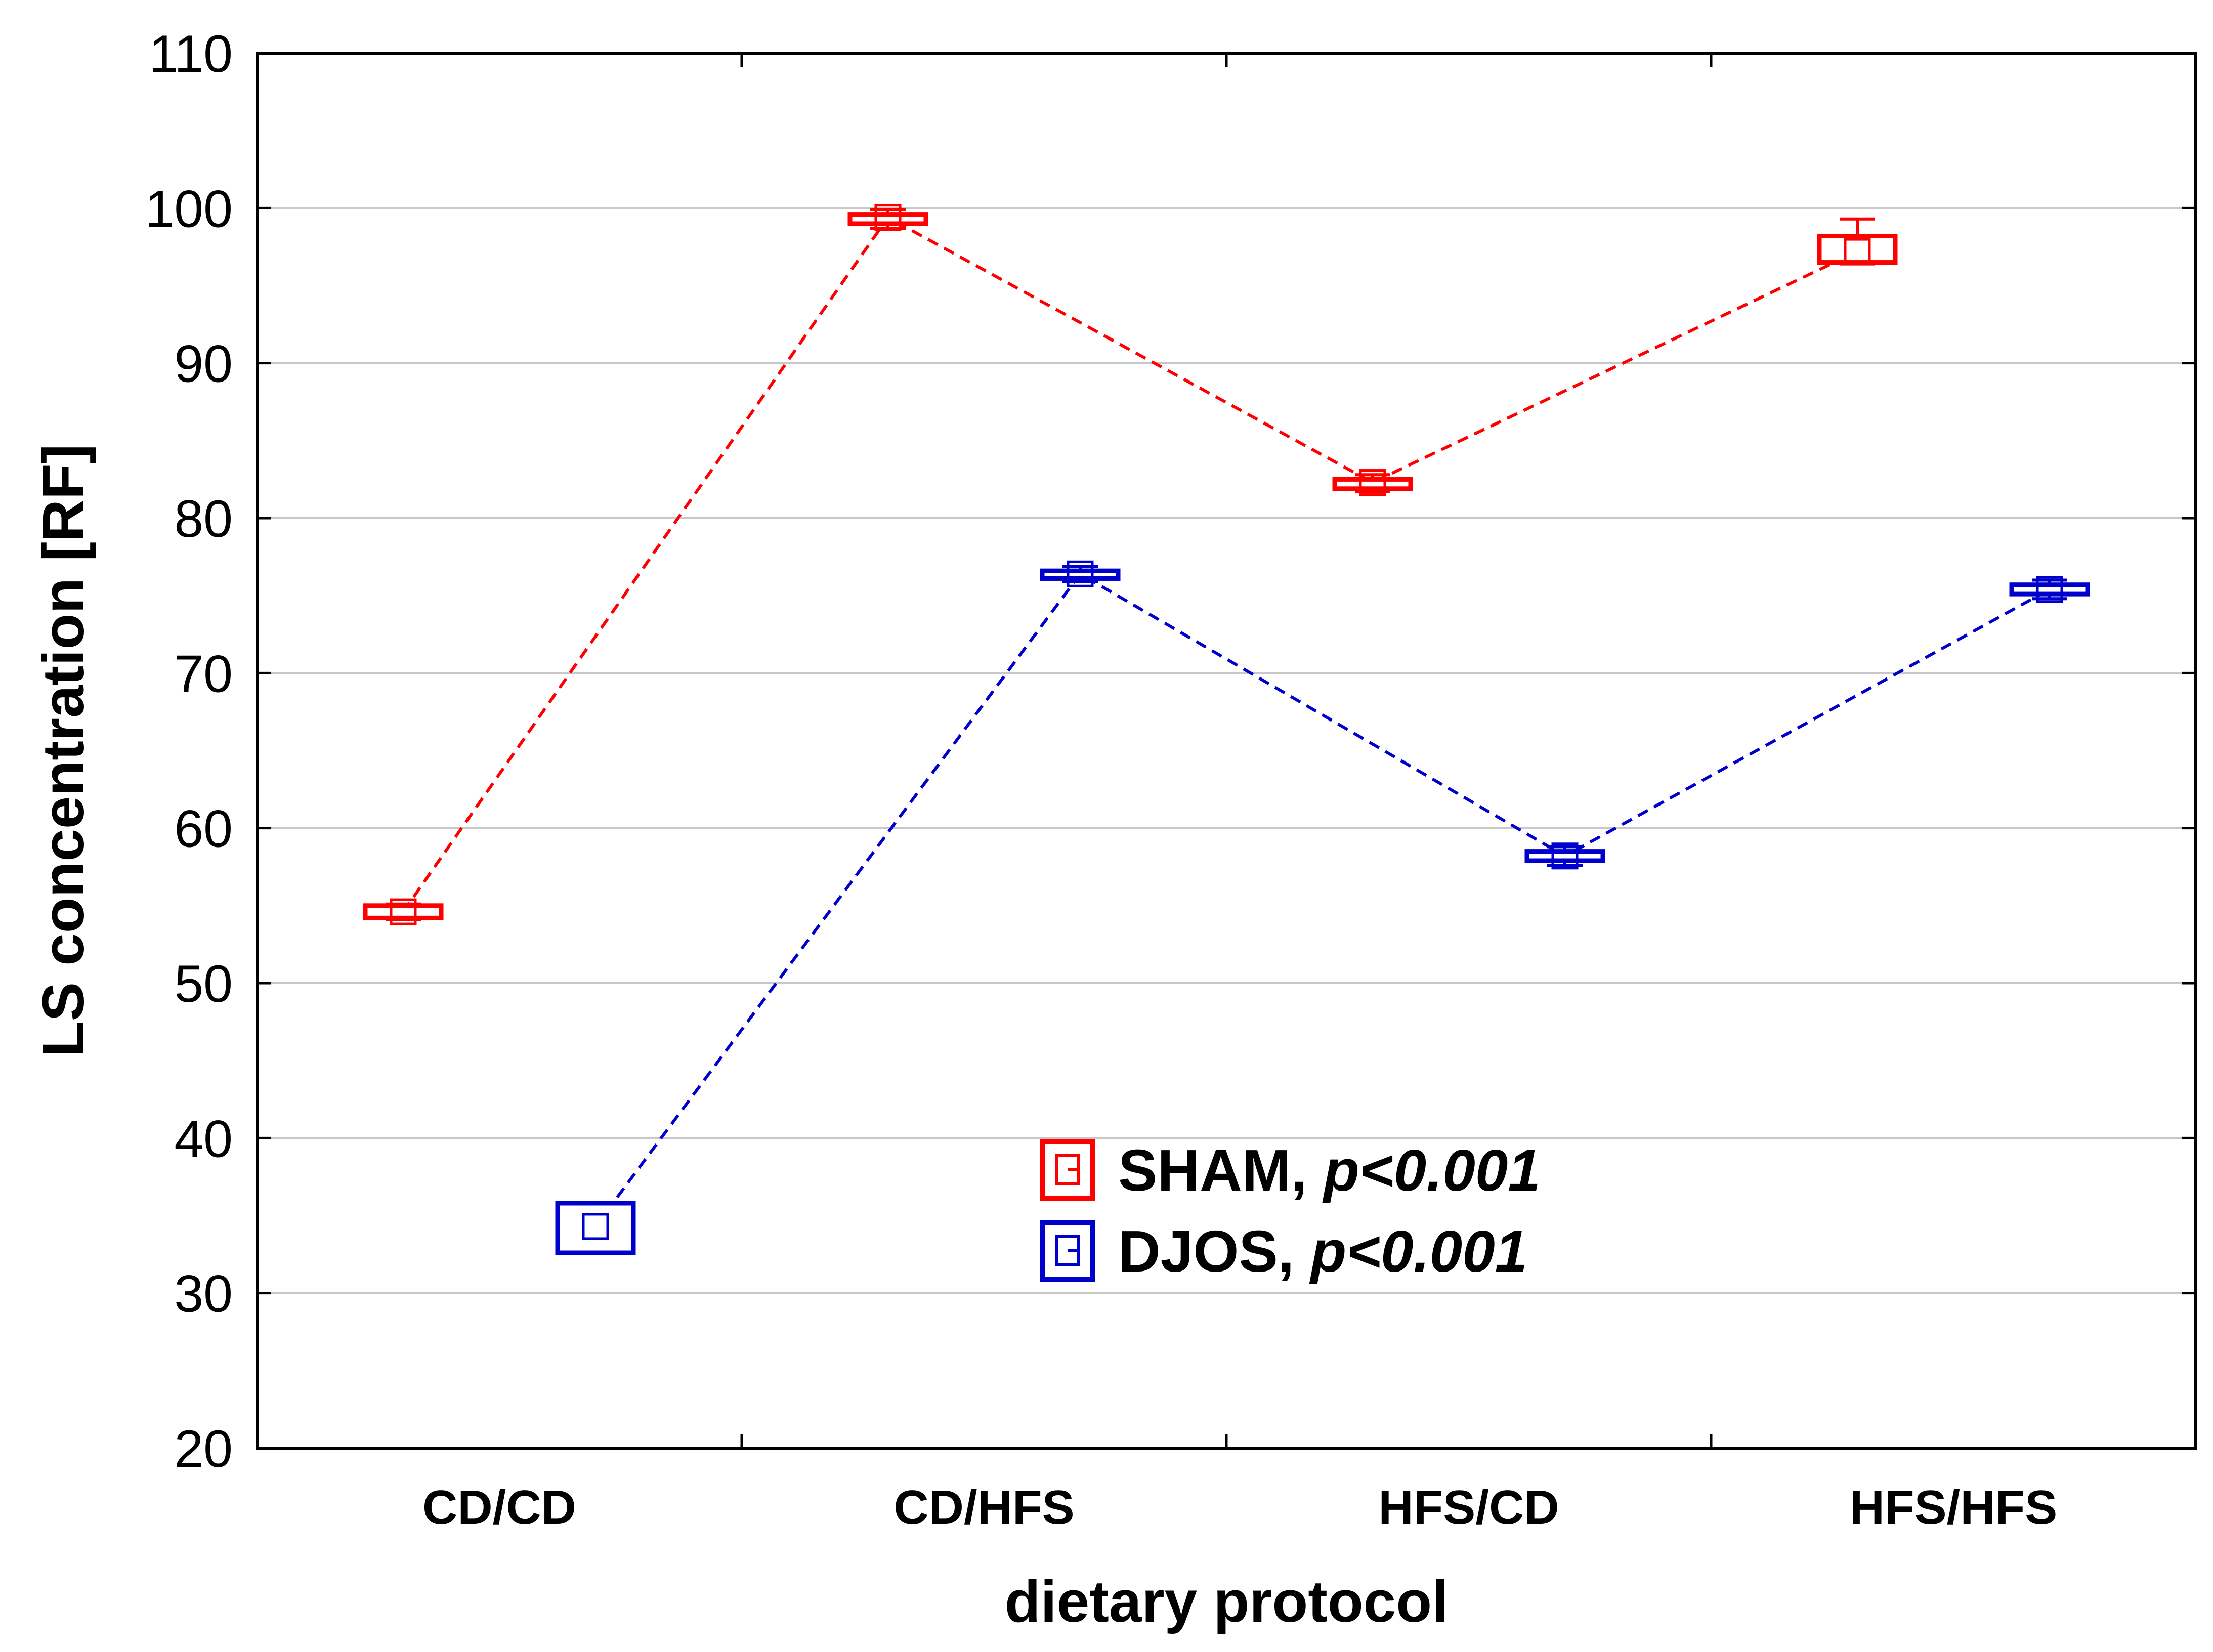 This screenshot has height=1652, width=2213. I want to click on legend-entry-djos: DJOS, p<0.001, so click(1283, 1251).